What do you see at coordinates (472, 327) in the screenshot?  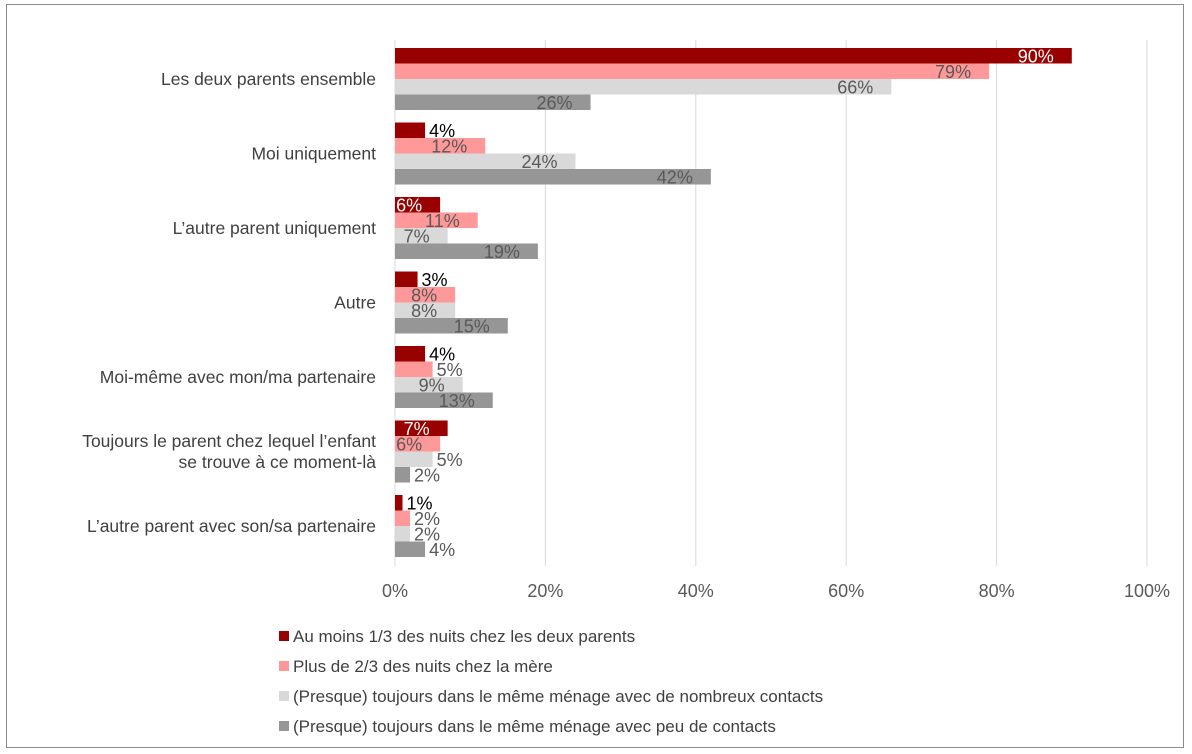 I see `data-label: 15%` at bounding box center [472, 327].